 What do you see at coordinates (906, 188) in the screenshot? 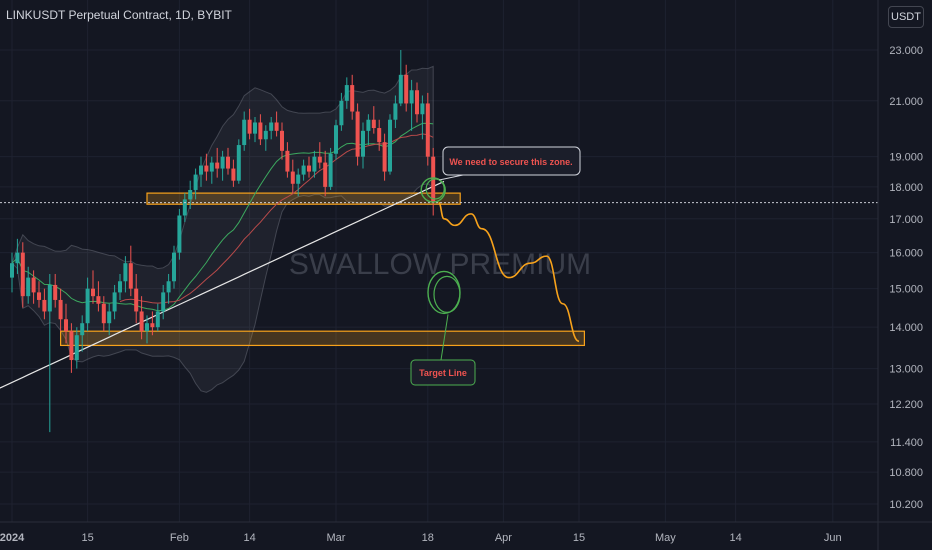
I see `price-tick-label: 18.000` at bounding box center [906, 188].